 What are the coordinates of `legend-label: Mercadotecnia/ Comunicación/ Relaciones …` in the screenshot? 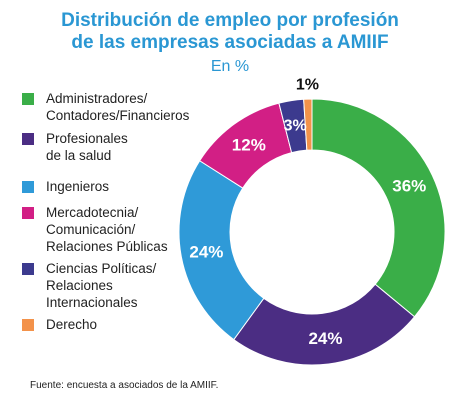 It's located at (107, 229).